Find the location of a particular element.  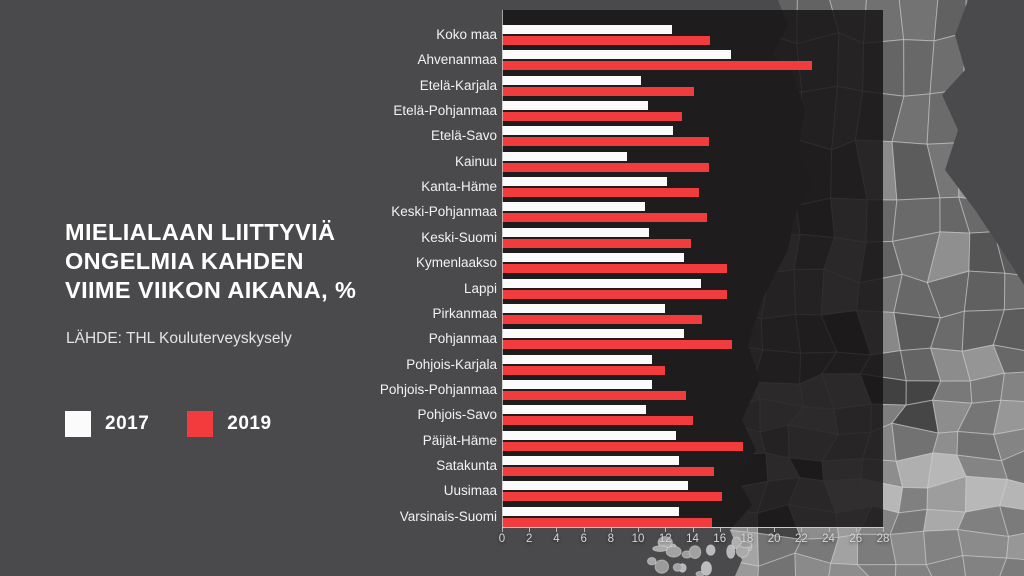

y-axis-line is located at coordinates (502, 268).